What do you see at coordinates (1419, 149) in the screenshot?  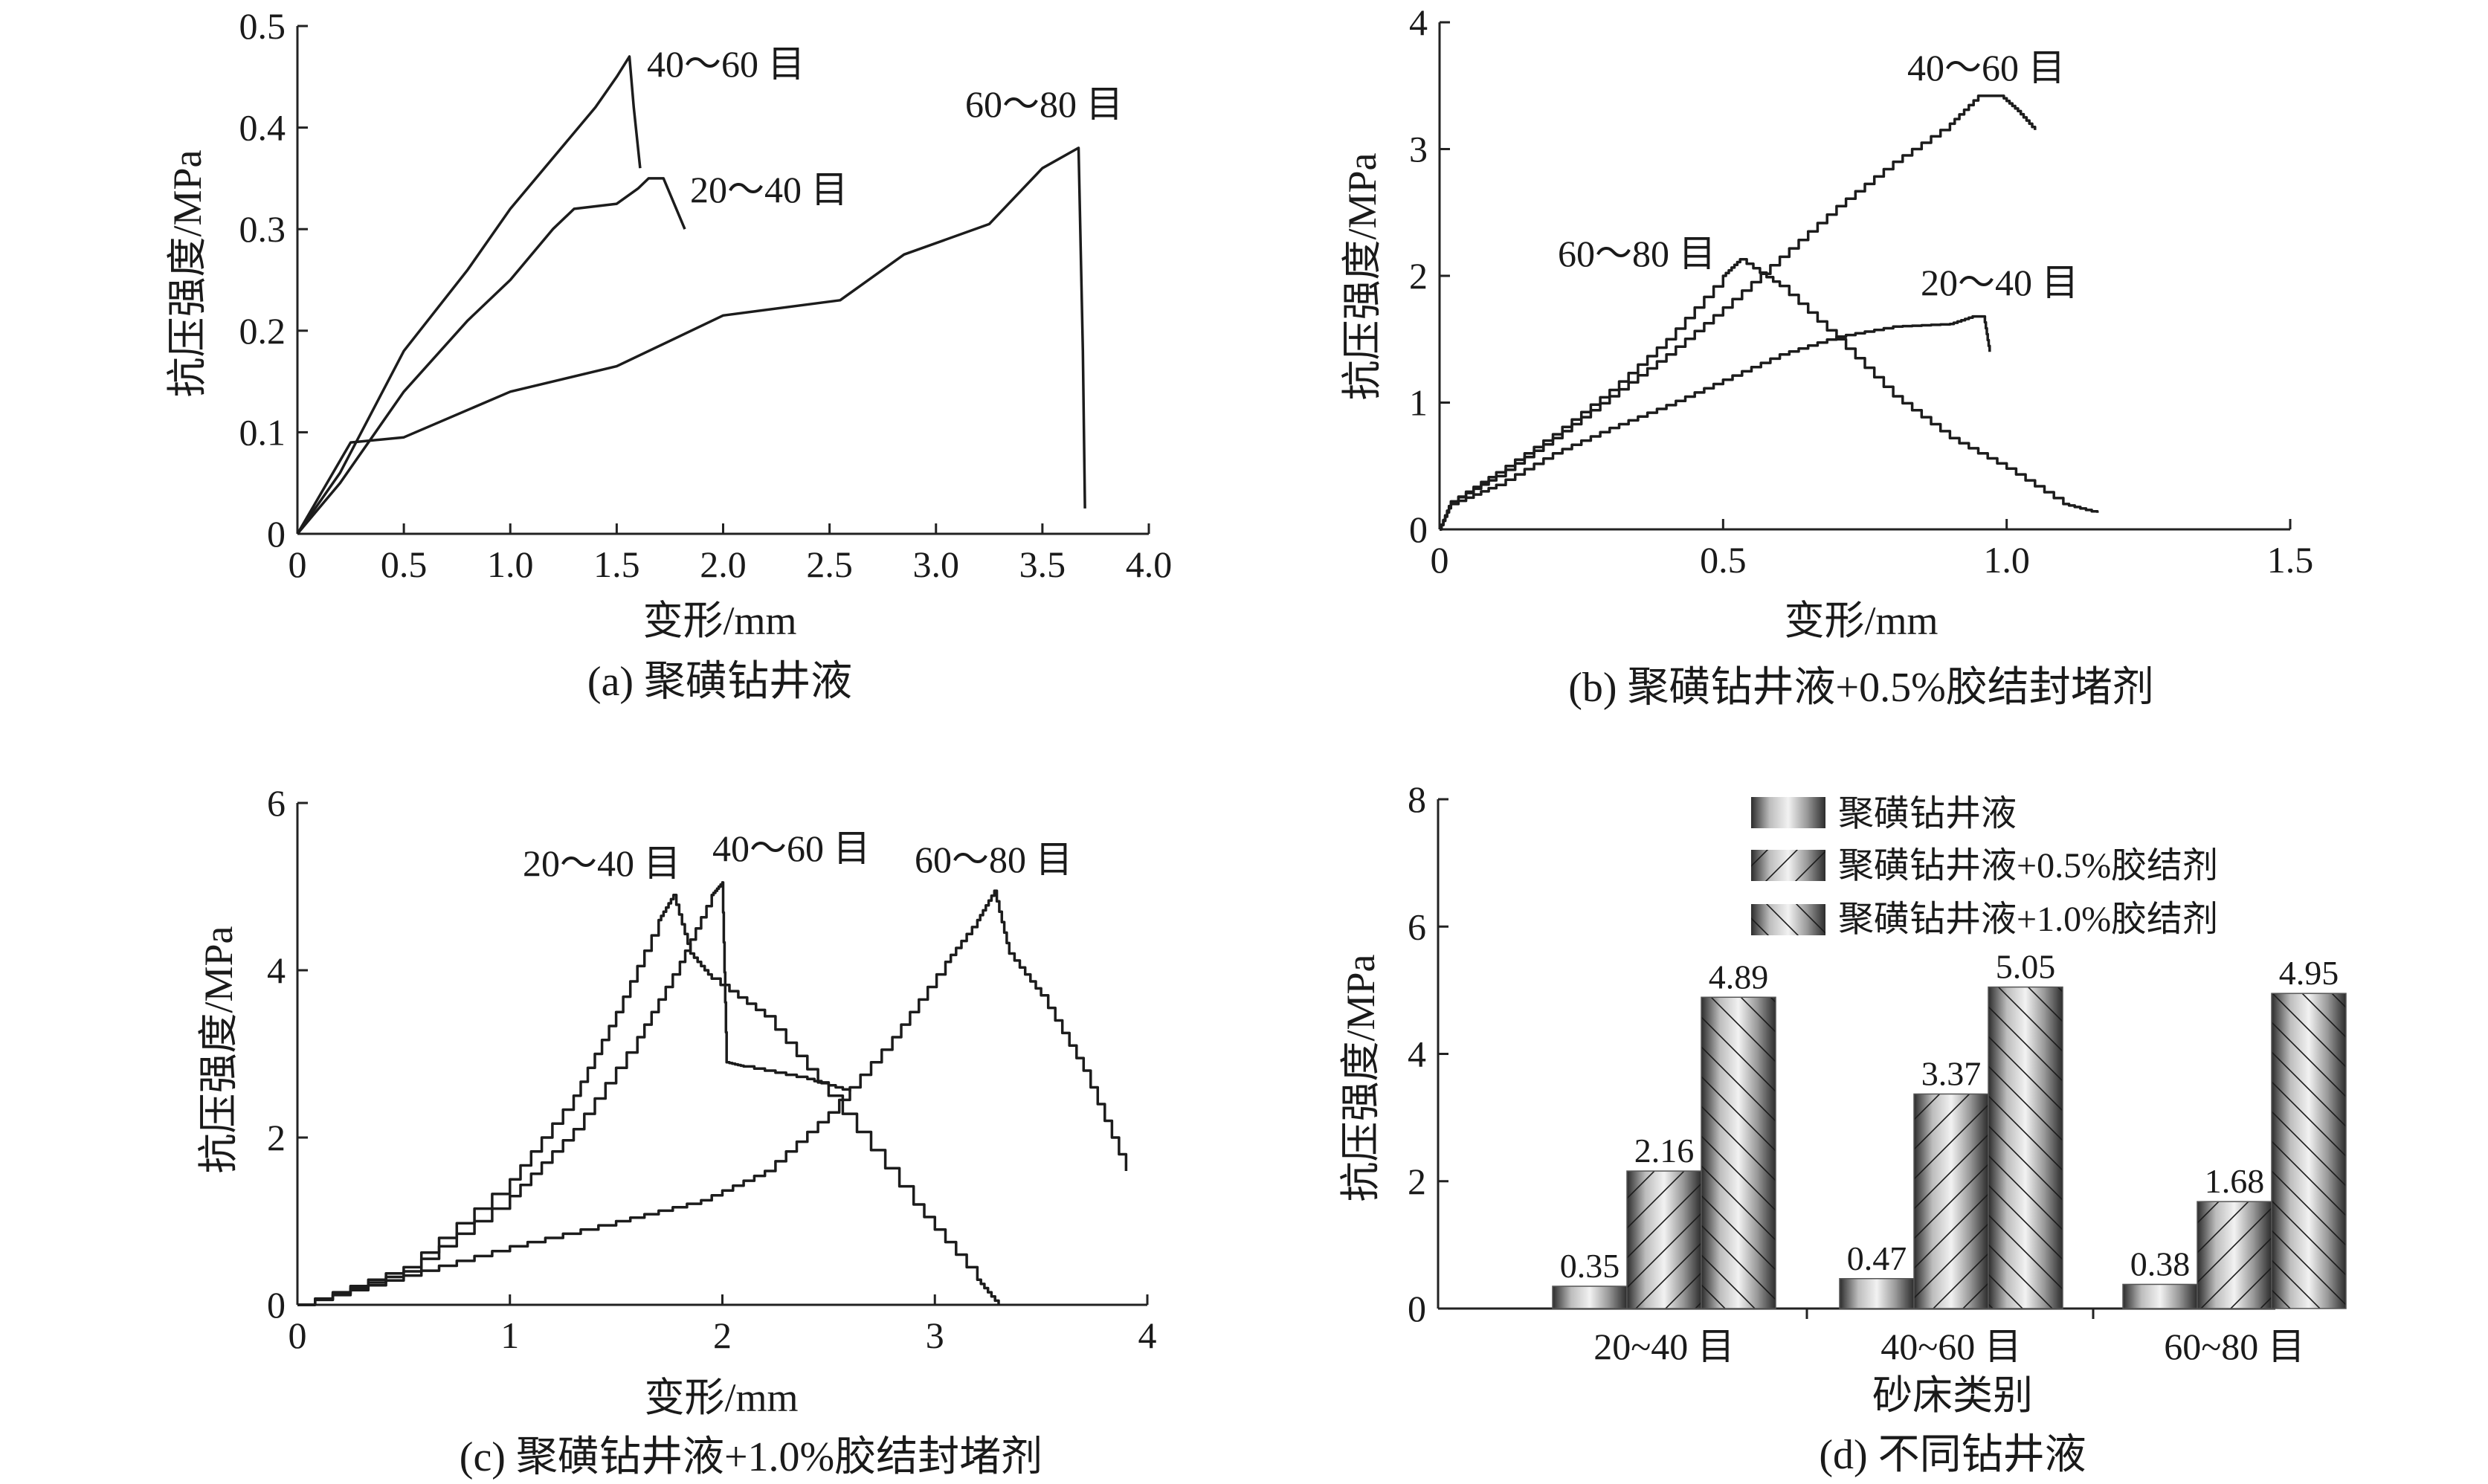 I see `chart-b-ytick-label: 3` at bounding box center [1419, 149].